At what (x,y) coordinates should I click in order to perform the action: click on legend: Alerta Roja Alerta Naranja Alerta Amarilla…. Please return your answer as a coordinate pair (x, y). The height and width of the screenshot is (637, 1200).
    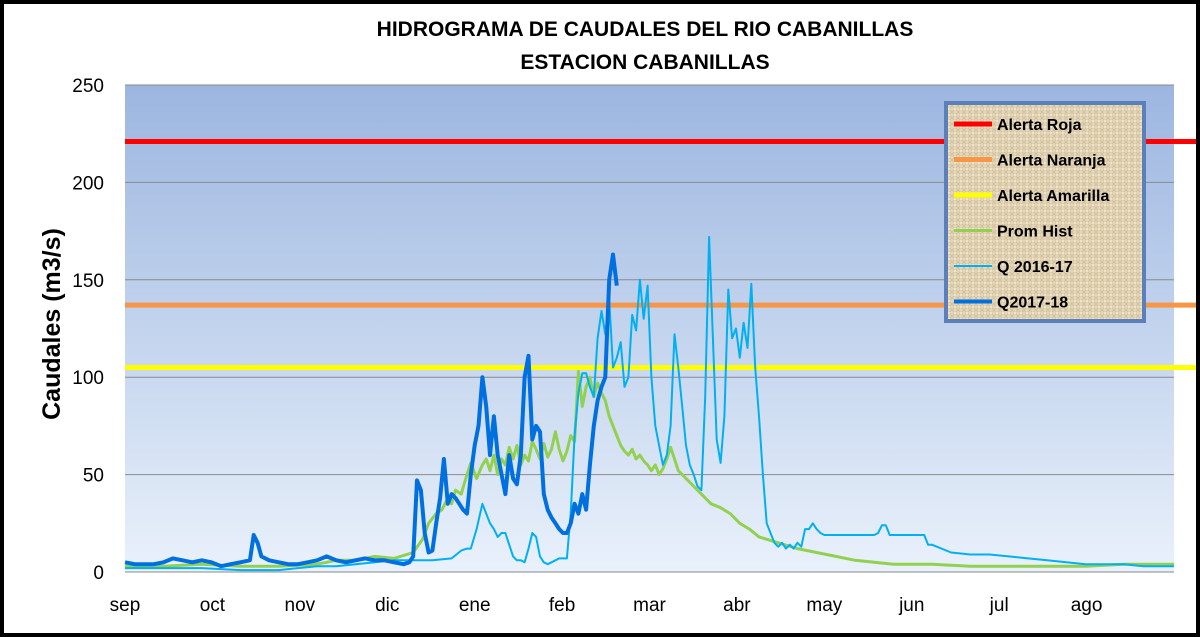
    Looking at the image, I should click on (1045, 212).